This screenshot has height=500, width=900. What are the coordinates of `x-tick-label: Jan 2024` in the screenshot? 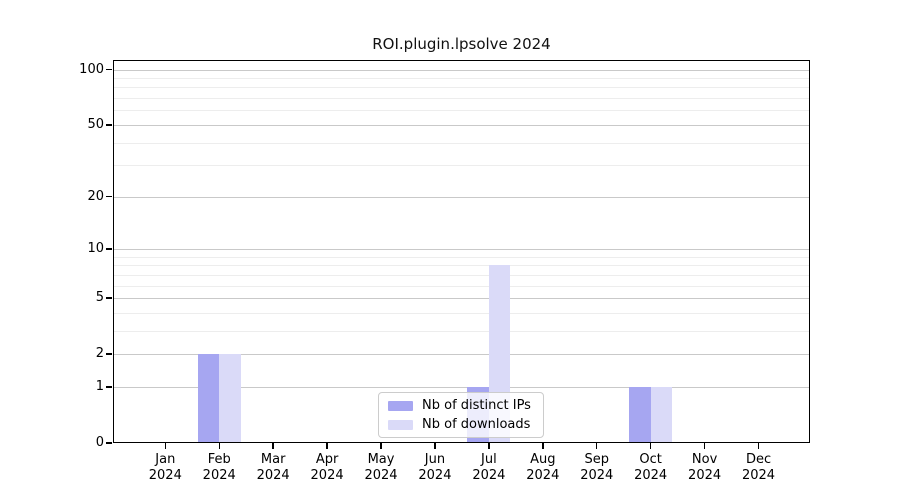 It's located at (165, 467).